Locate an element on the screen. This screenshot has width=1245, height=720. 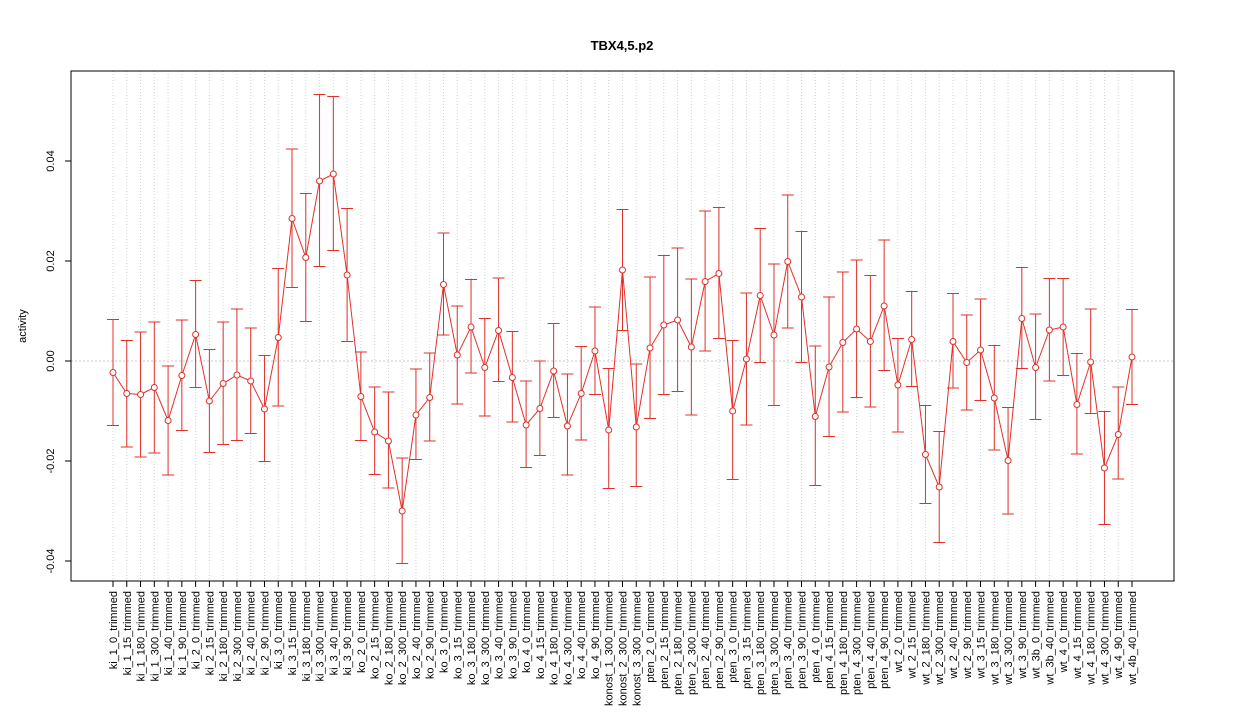
x-tick-label: ko_4_40_trimmed is located at coordinates (582, 635).